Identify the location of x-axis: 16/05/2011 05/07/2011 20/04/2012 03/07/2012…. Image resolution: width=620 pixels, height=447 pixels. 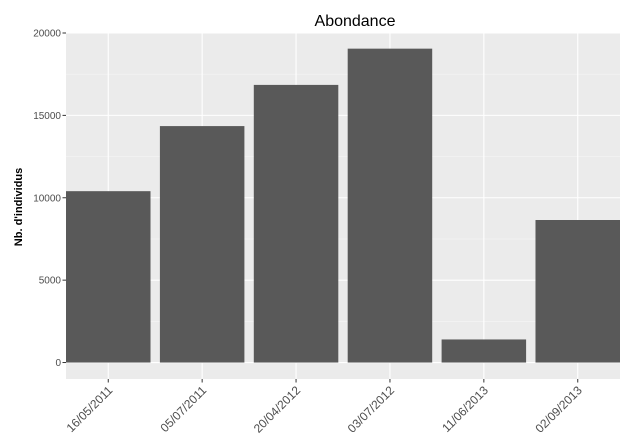
(324, 407).